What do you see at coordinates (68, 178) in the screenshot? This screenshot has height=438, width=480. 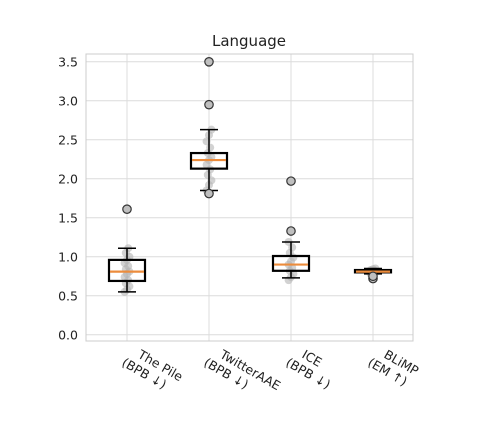 I see `y-tick-label: 2.0` at bounding box center [68, 178].